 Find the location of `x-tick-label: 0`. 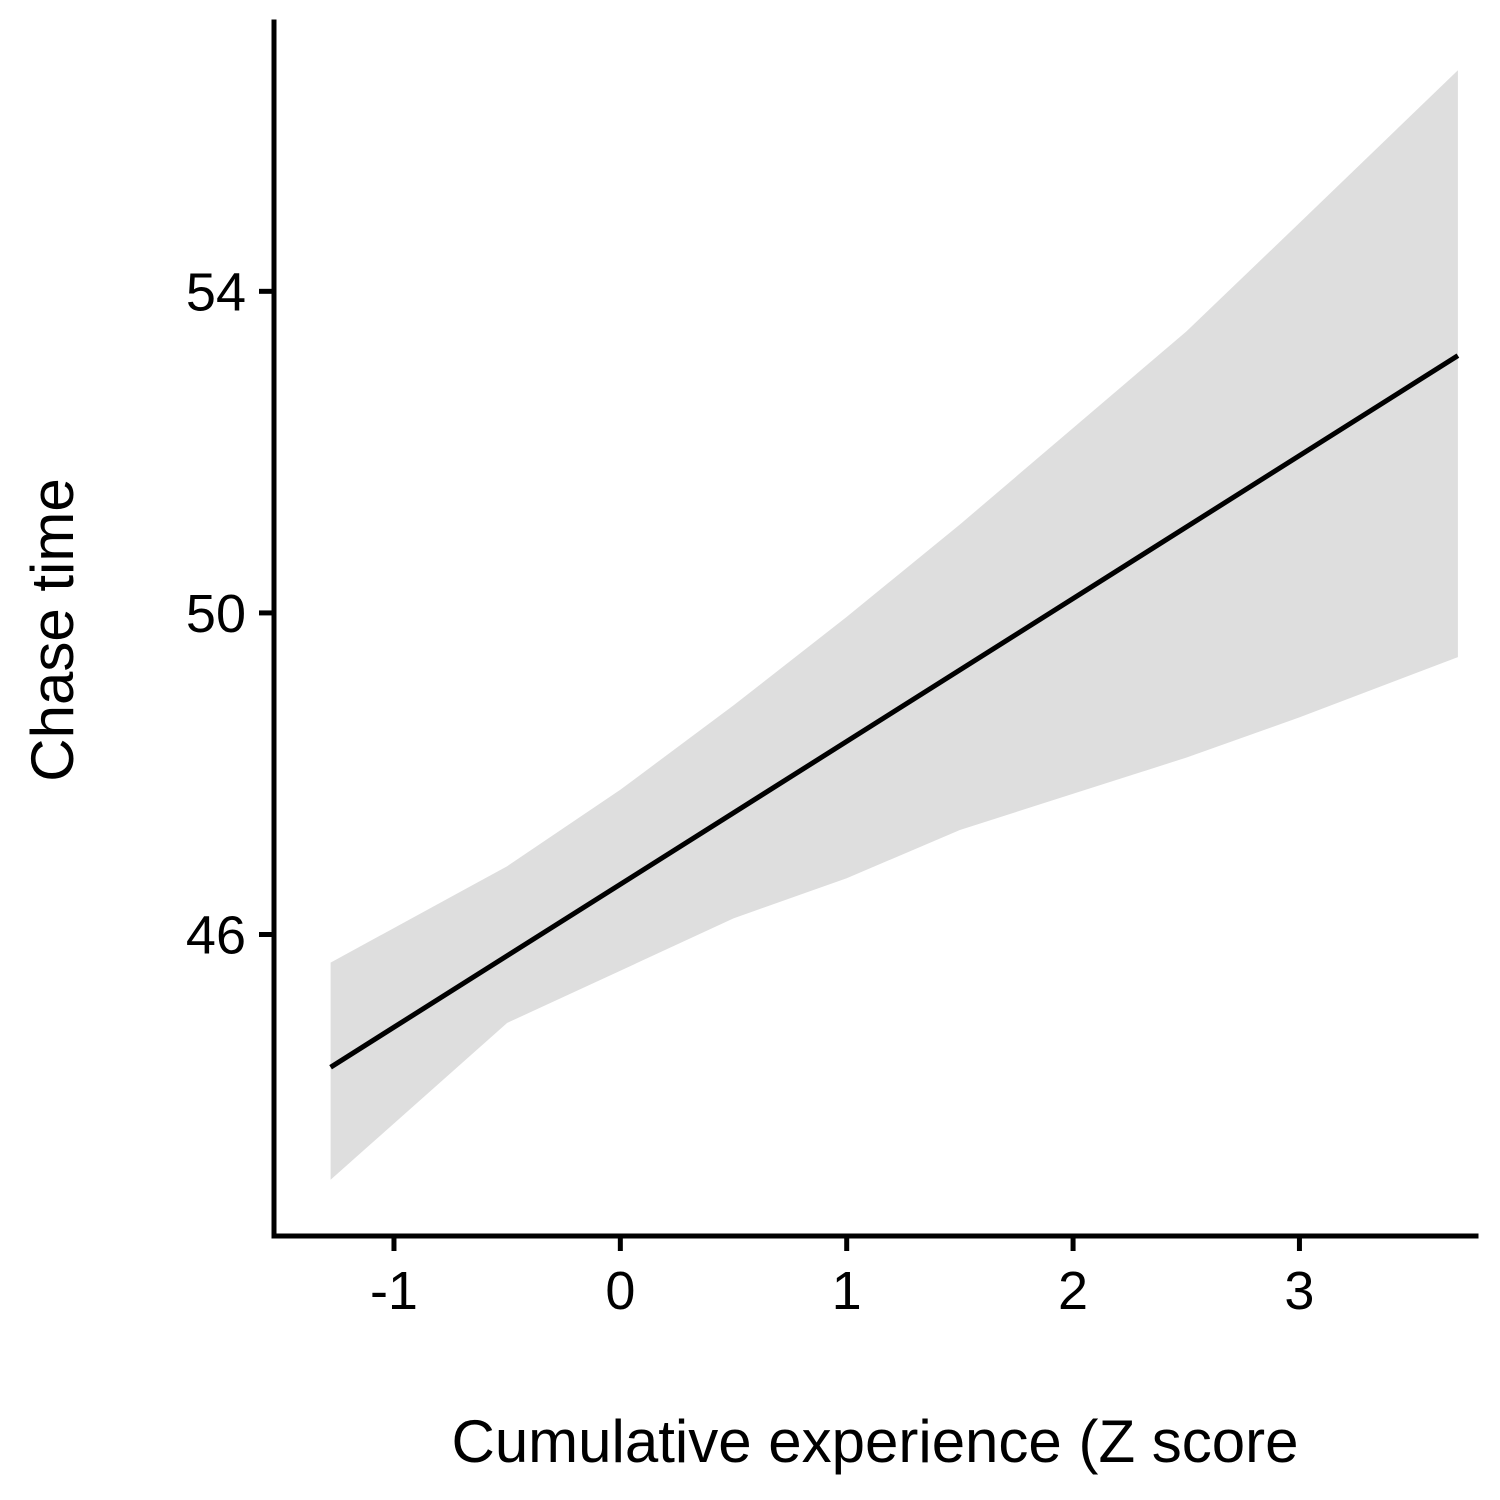

x-tick-label: 0 is located at coordinates (620, 1291).